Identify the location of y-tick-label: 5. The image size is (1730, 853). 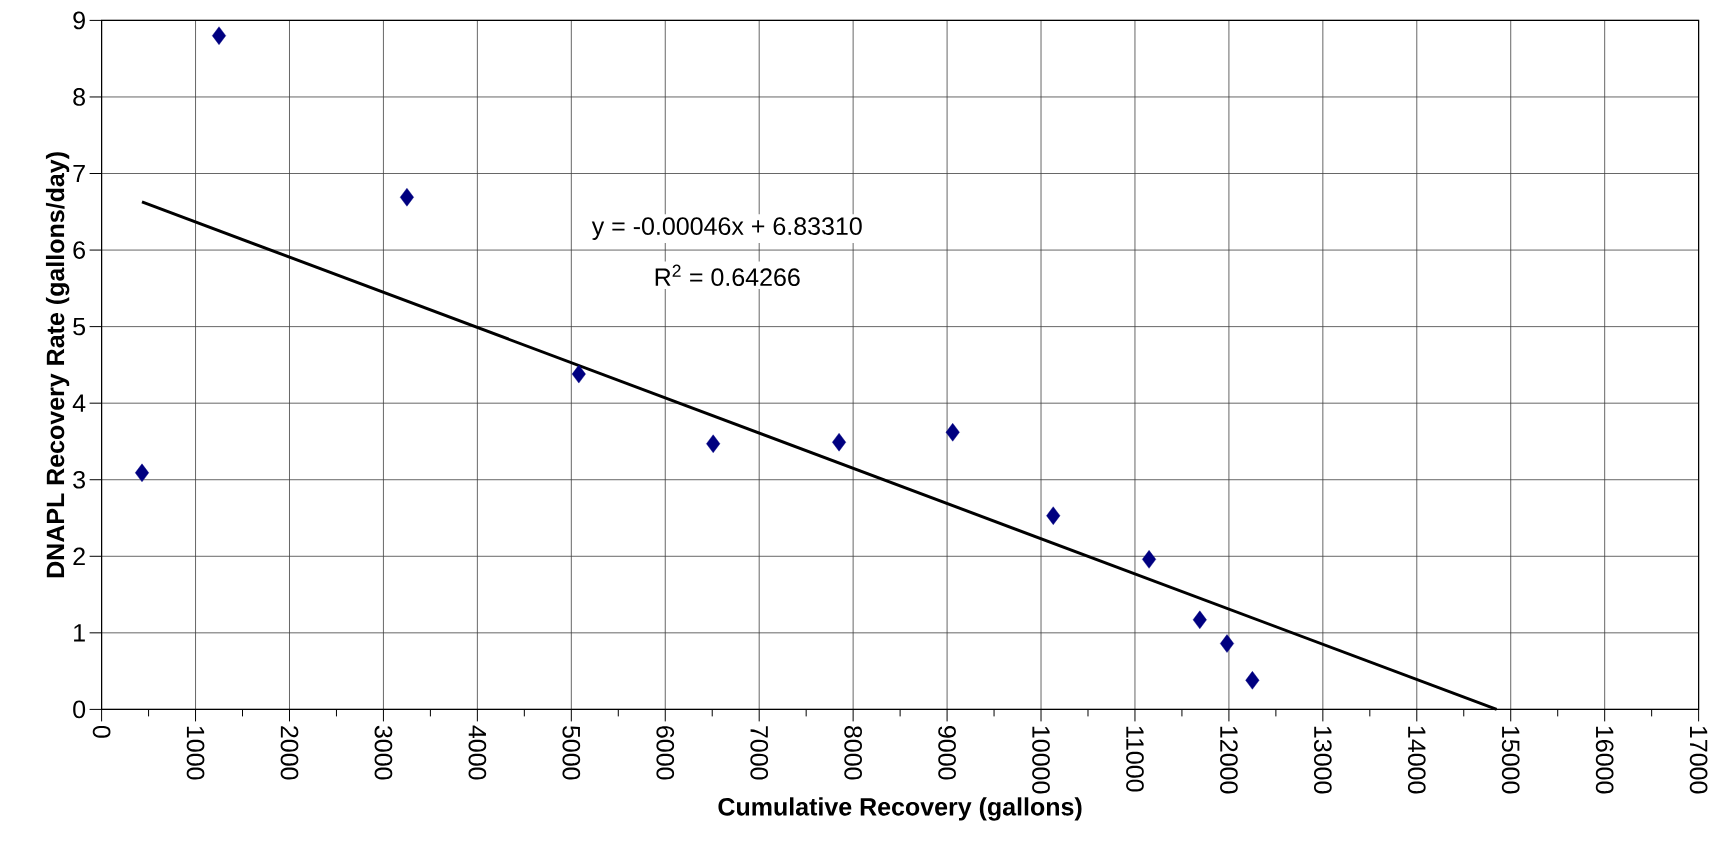
(79, 326).